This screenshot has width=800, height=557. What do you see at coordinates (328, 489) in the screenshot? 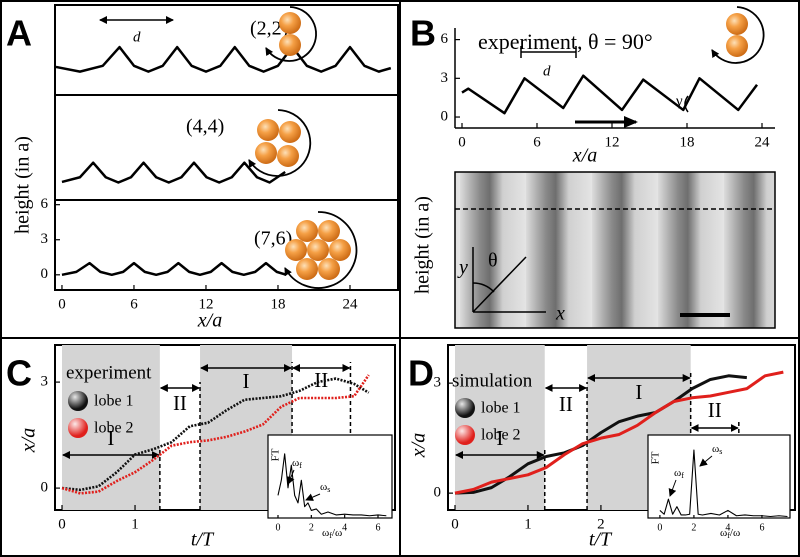
I see `peak-sub: s` at bounding box center [328, 489].